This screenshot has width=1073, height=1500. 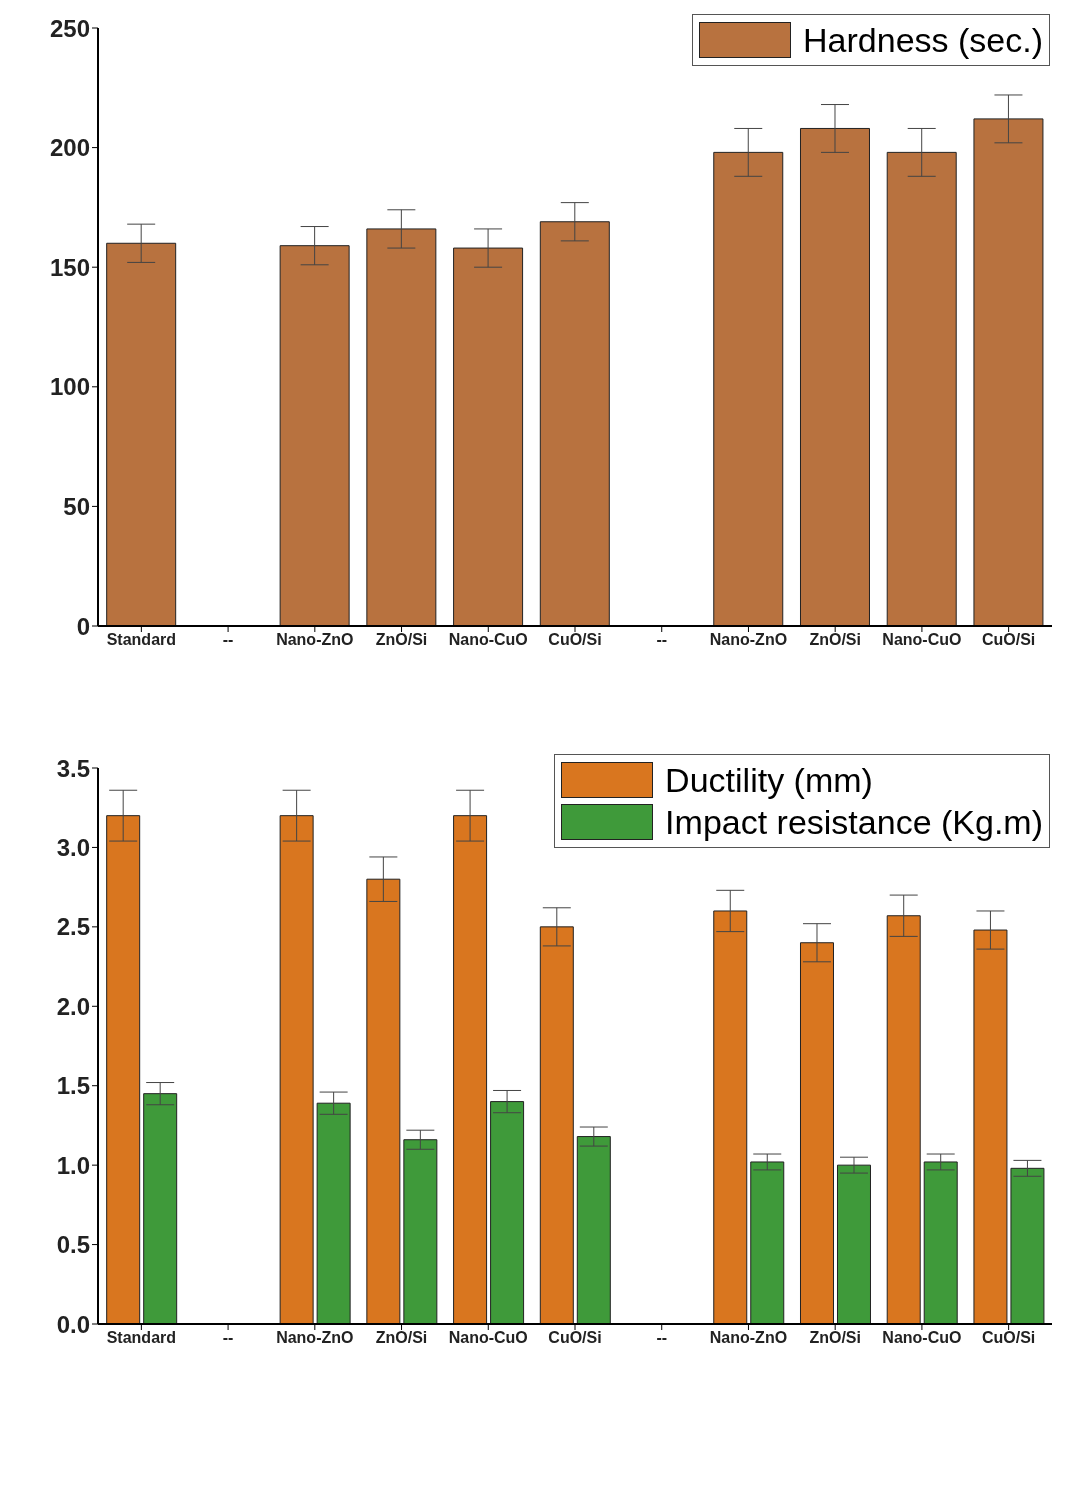 I want to click on y-tick-label: 2.5, so click(x=73, y=927).